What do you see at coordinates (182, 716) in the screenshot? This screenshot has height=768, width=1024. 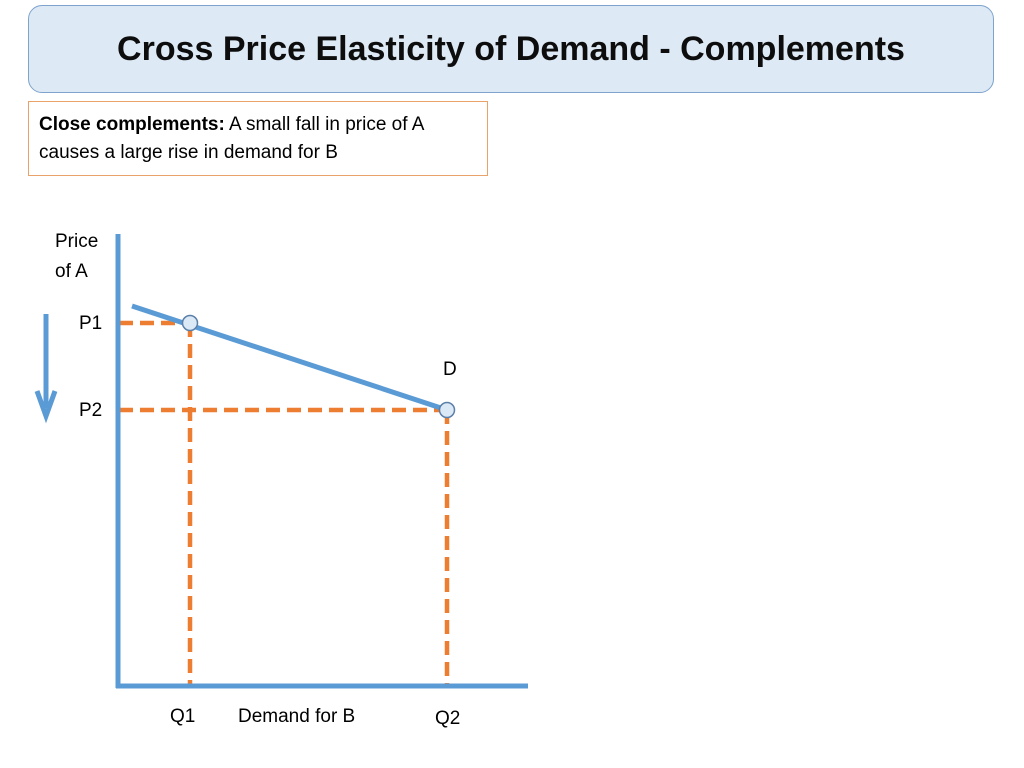 I see `q1-label: Q1` at bounding box center [182, 716].